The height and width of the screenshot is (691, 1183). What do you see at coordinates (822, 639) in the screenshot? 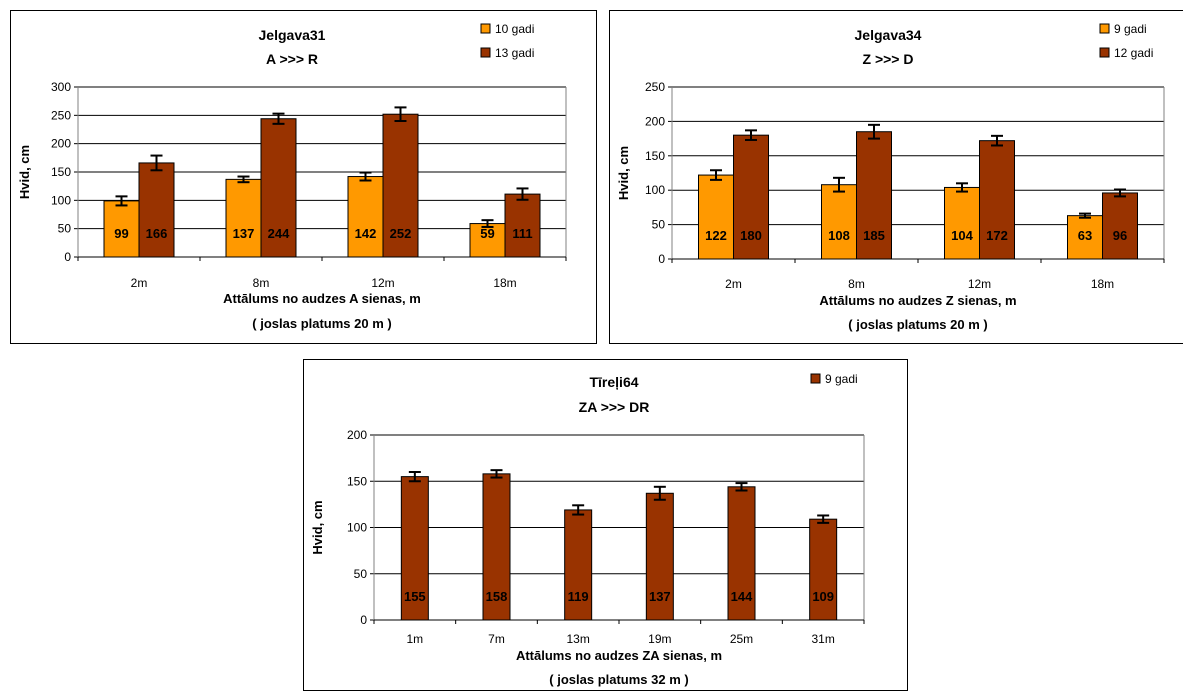
I see `x-tick-label: 31m` at bounding box center [822, 639].